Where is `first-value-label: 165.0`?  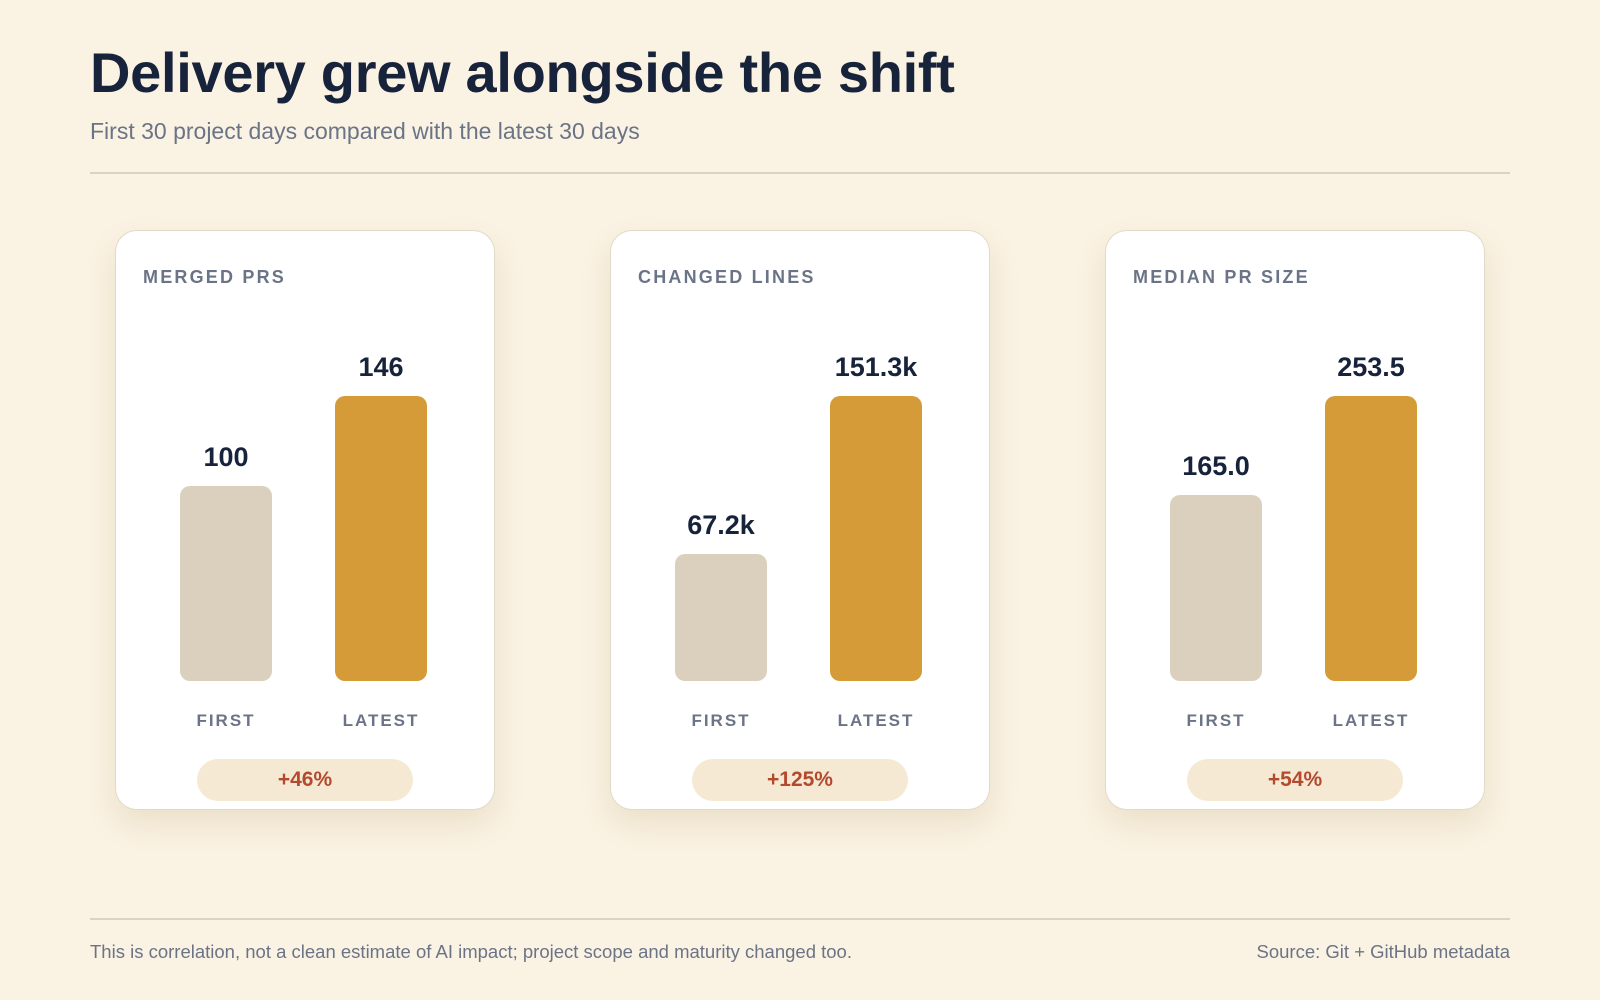
first-value-label: 165.0 is located at coordinates (1216, 466).